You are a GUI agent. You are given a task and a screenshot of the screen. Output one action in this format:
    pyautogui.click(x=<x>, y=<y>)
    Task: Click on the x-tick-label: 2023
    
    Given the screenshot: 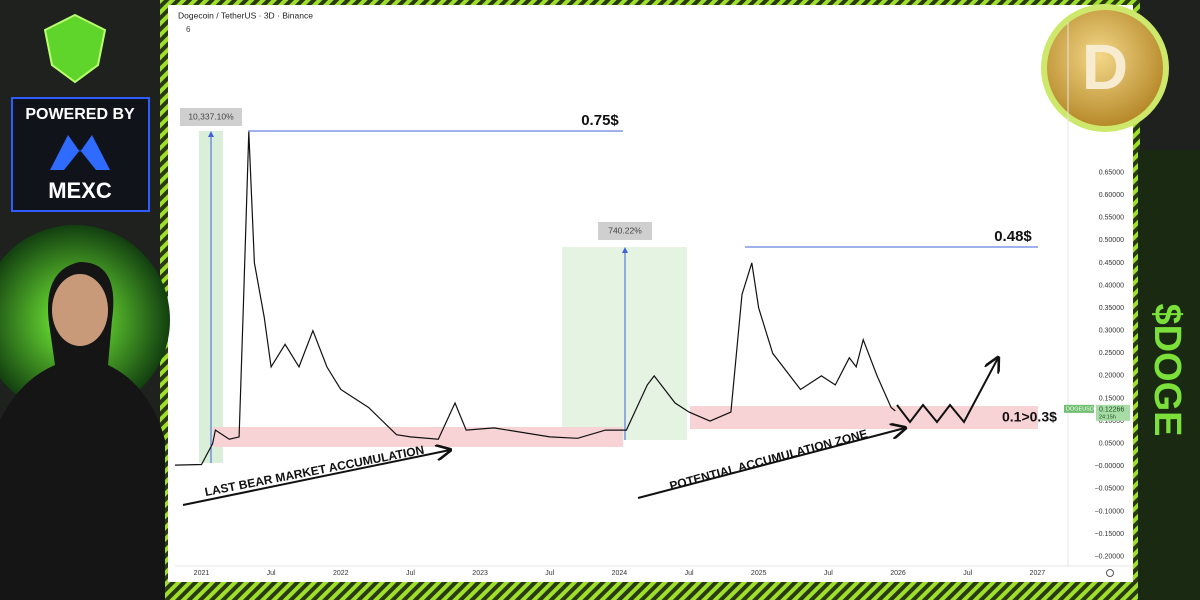 What is the action you would take?
    pyautogui.click(x=480, y=573)
    